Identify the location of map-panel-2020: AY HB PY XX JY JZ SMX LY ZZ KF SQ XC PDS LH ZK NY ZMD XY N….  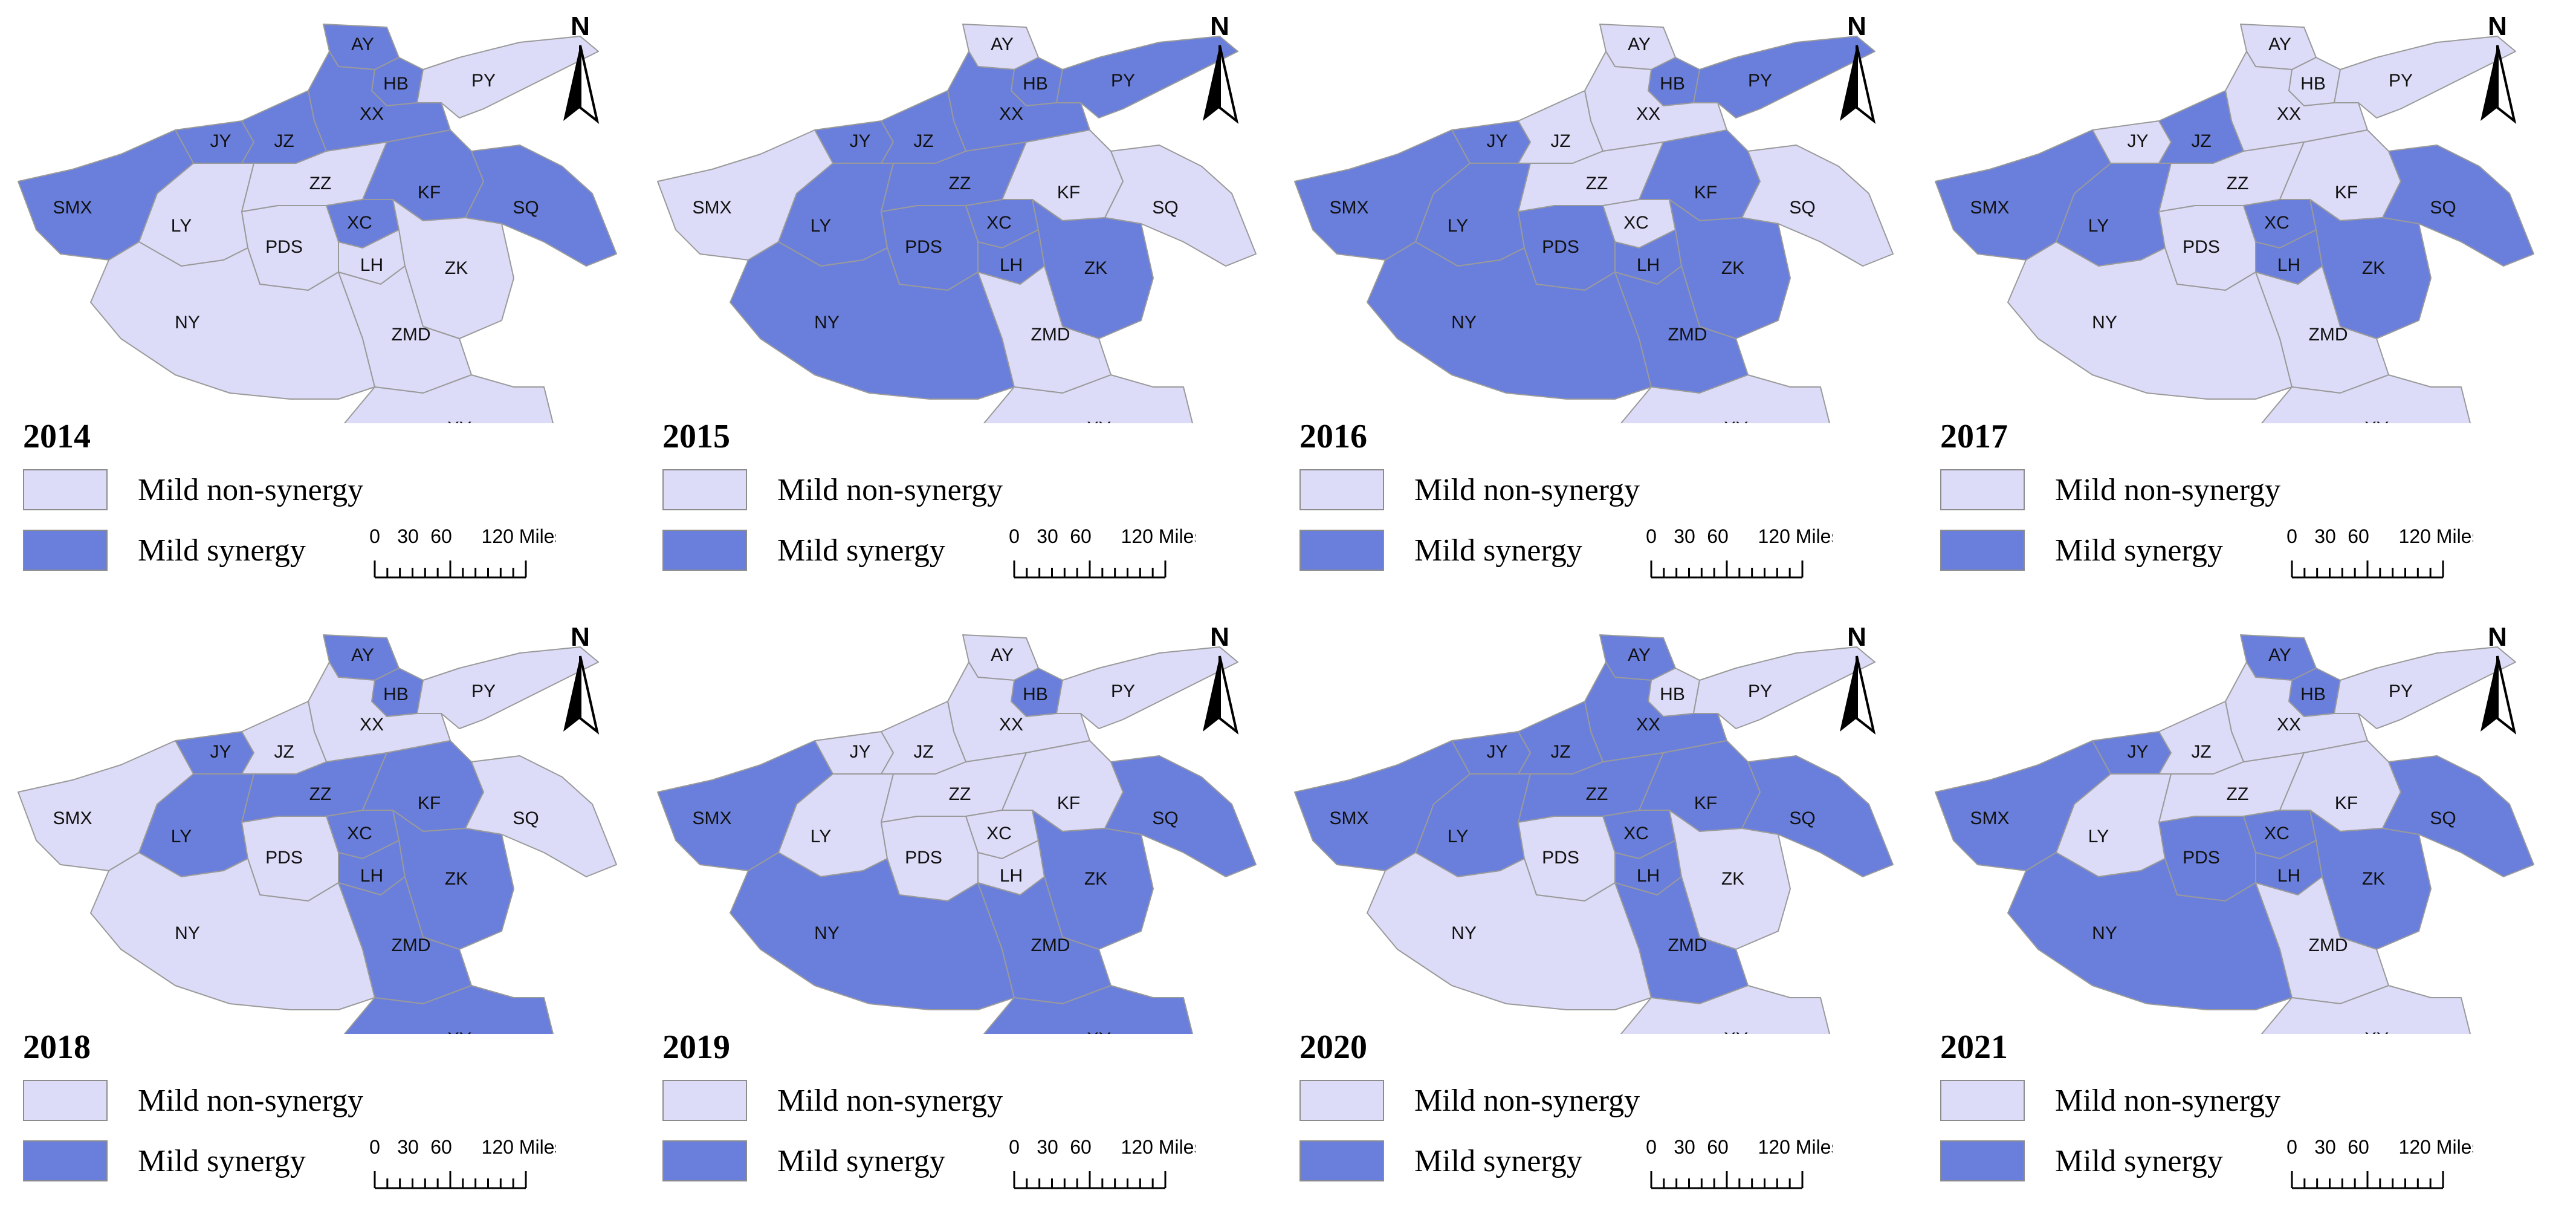
(1591, 913).